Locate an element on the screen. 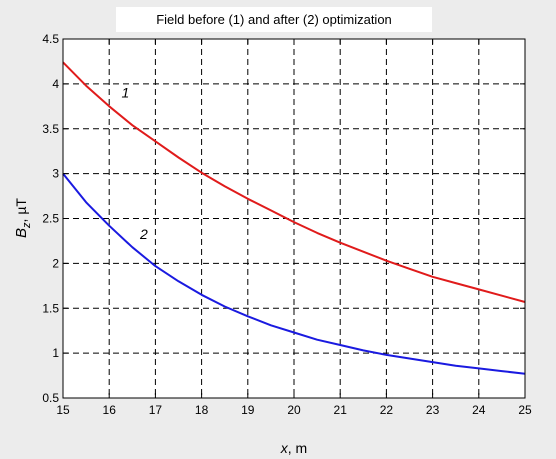  y-tick-label: 1 is located at coordinates (55, 353).